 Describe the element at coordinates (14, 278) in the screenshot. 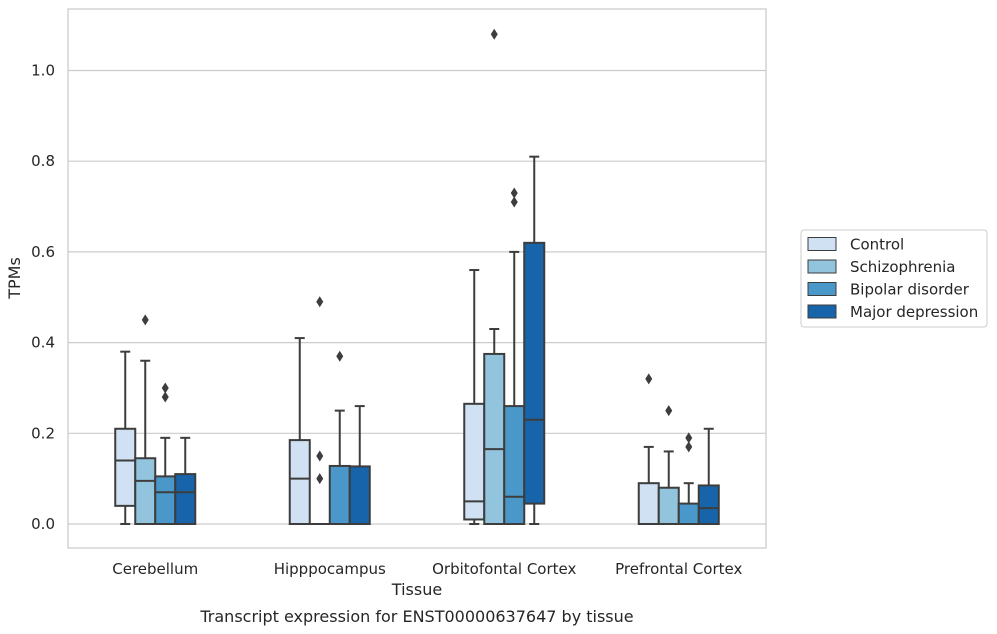

I see `y-axis-label: TPMs` at that location.